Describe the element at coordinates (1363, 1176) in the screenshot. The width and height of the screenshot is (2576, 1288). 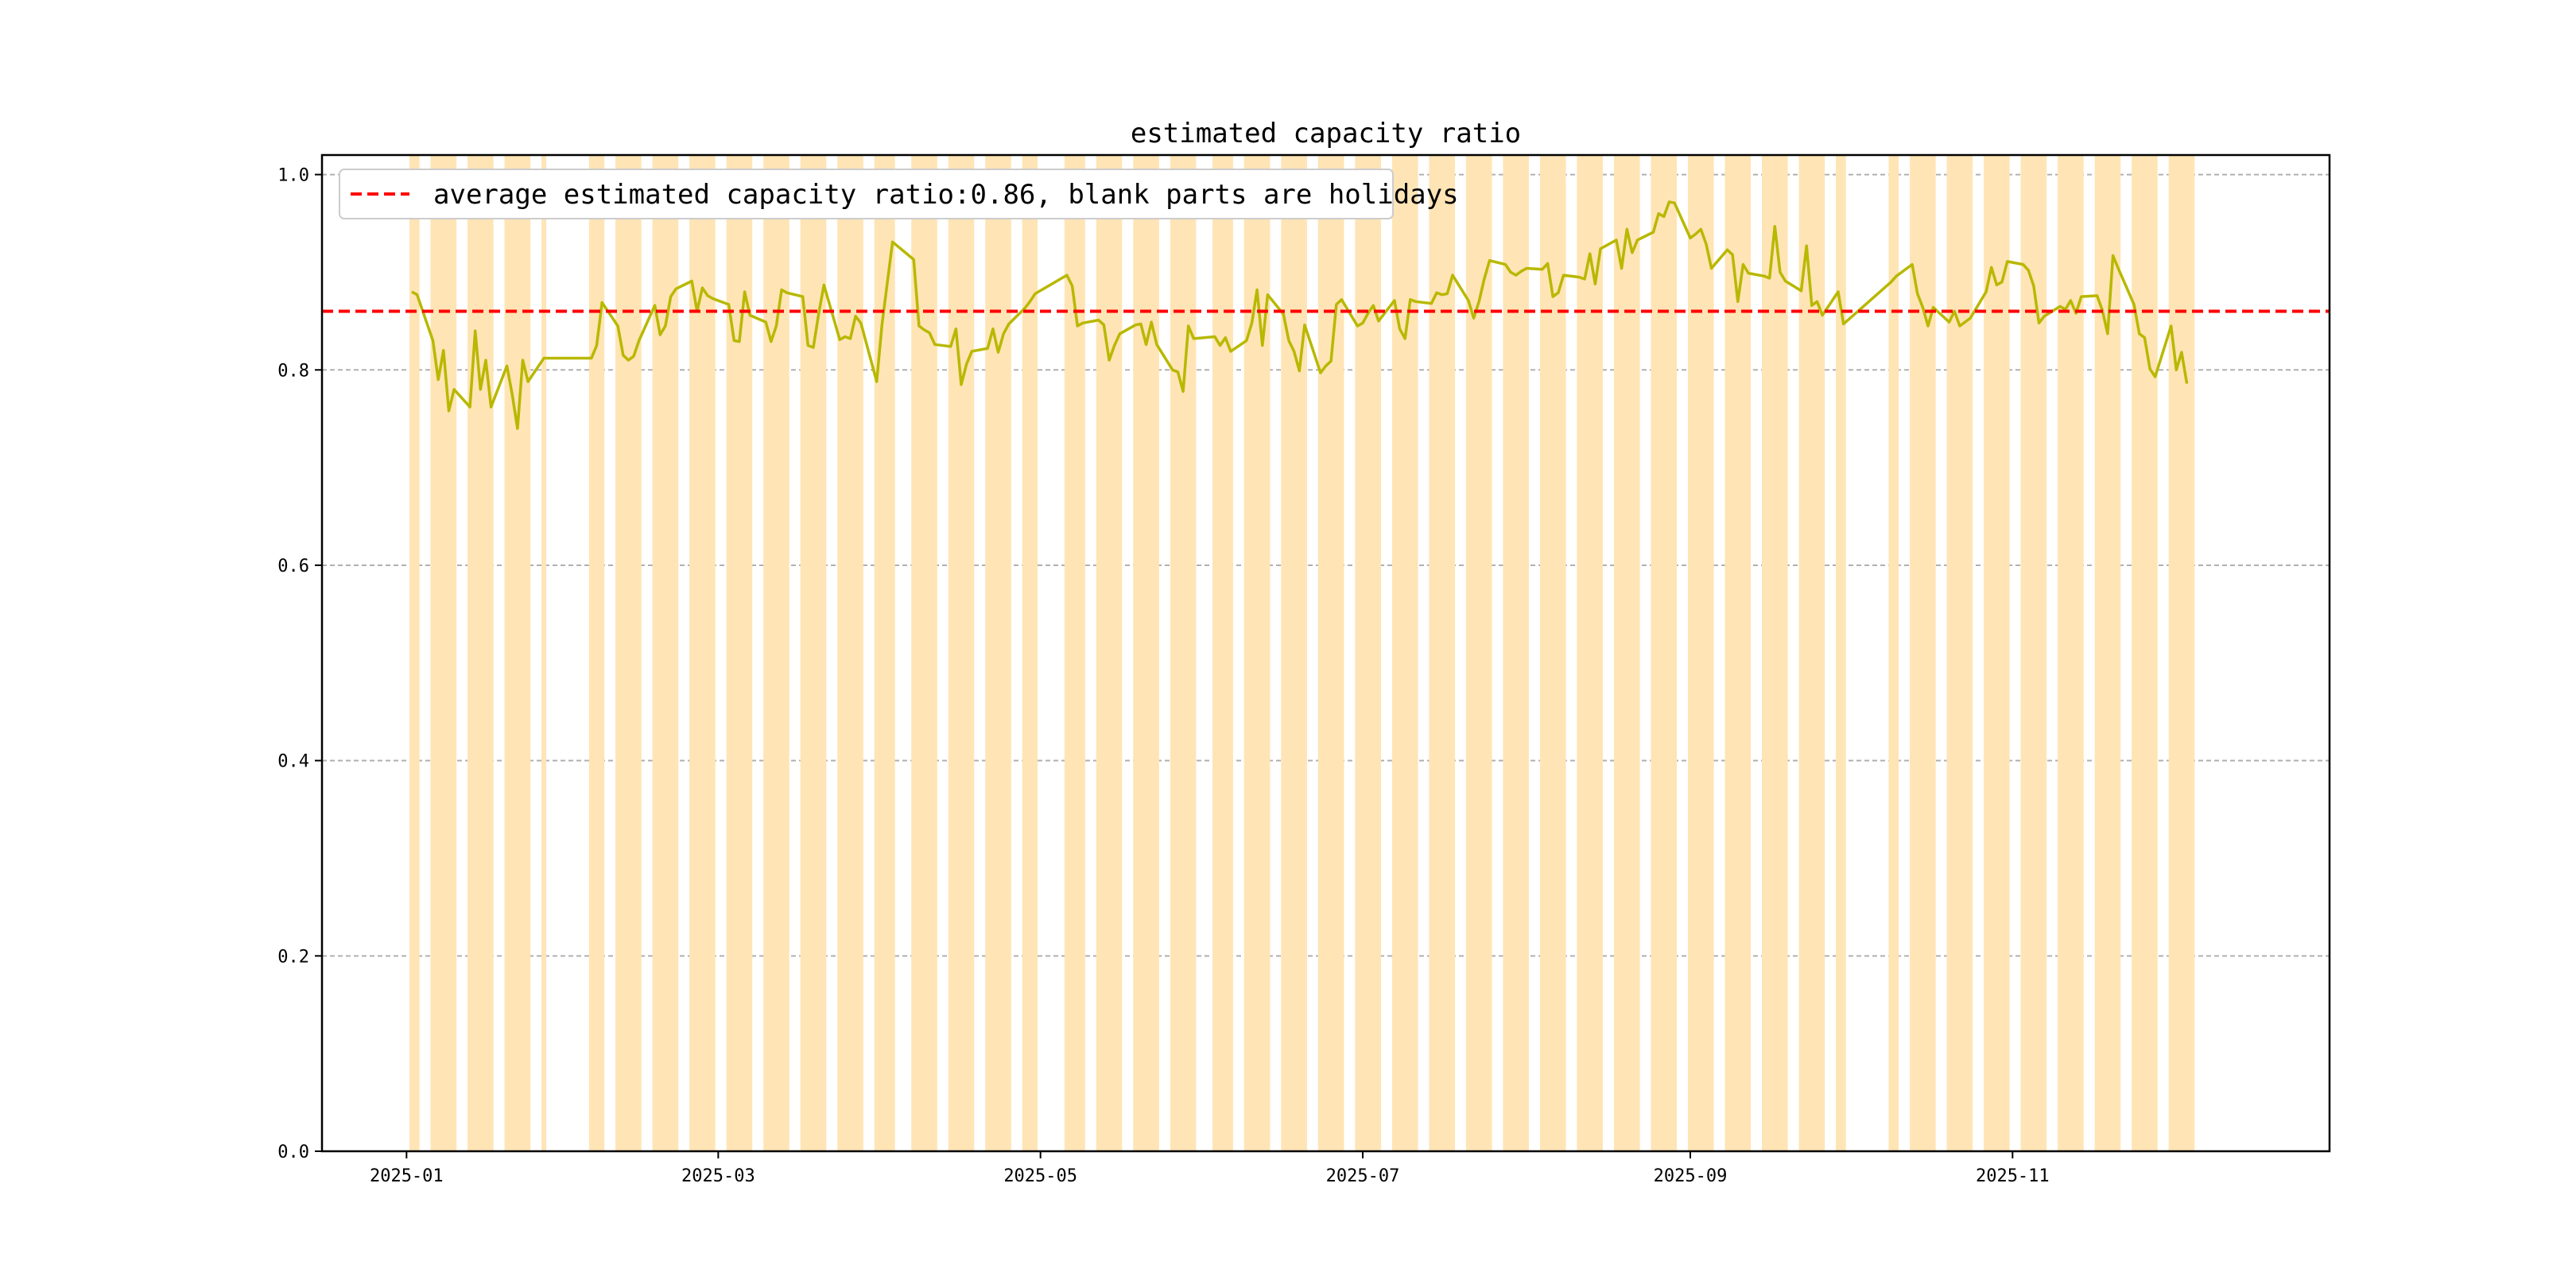
I see `x-tick-label: 2025-07` at that location.